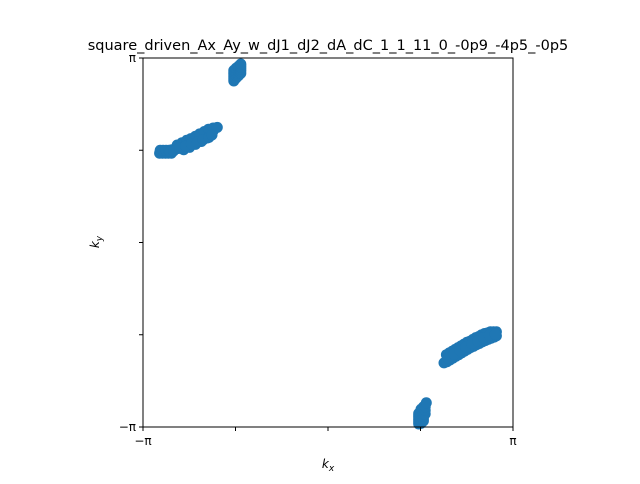 The width and height of the screenshot is (640, 484). I want to click on x-axis-label: kx, so click(328, 465).